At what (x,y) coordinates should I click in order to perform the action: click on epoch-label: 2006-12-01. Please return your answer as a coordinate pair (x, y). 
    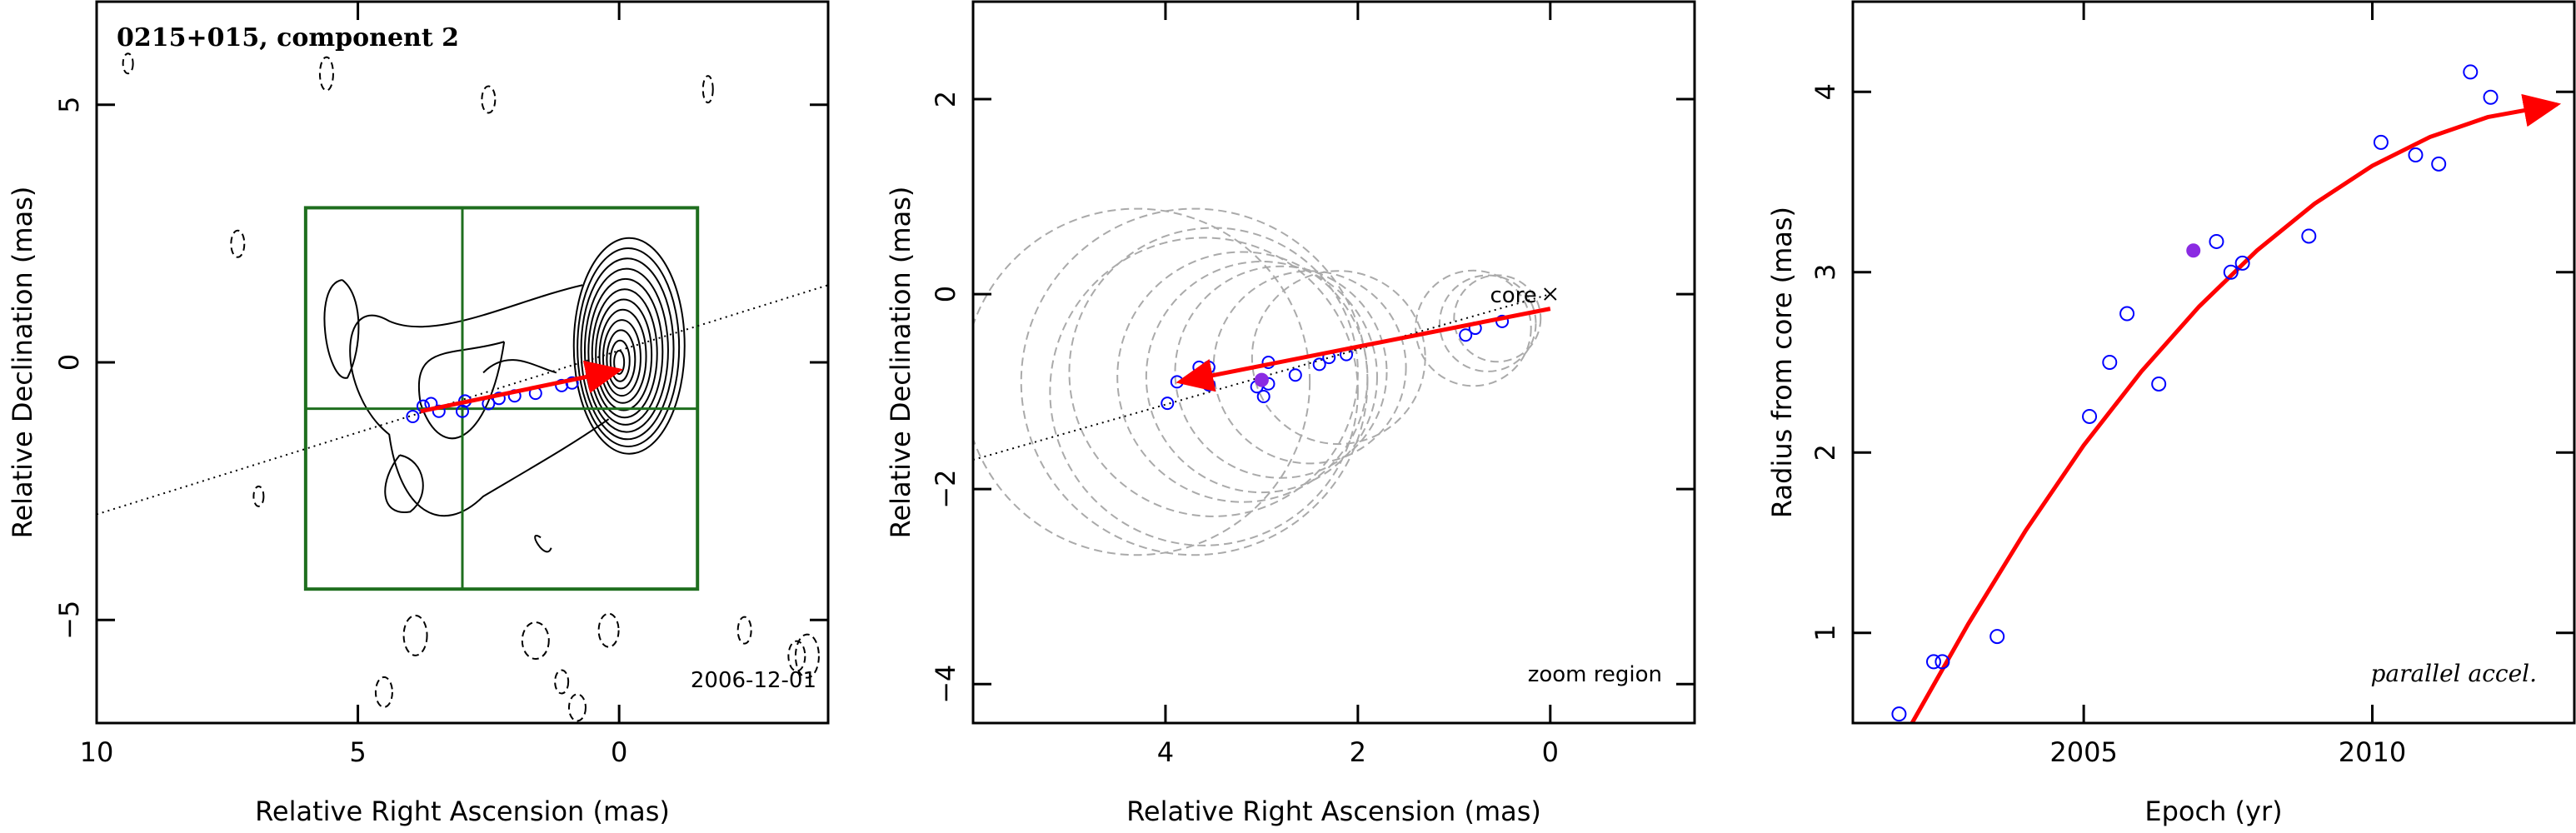
    Looking at the image, I should click on (753, 680).